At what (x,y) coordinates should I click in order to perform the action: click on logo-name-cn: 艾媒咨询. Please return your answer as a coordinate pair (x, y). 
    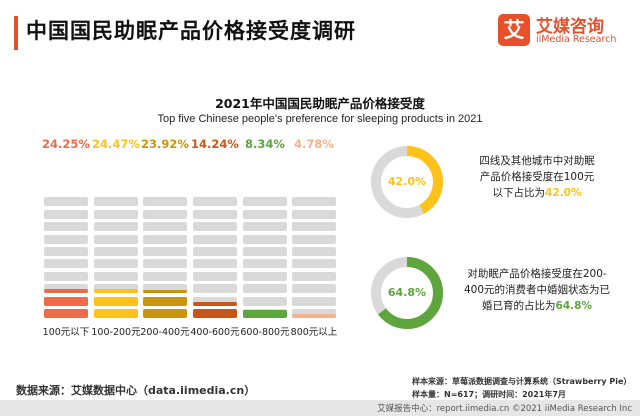
    Looking at the image, I should click on (570, 27).